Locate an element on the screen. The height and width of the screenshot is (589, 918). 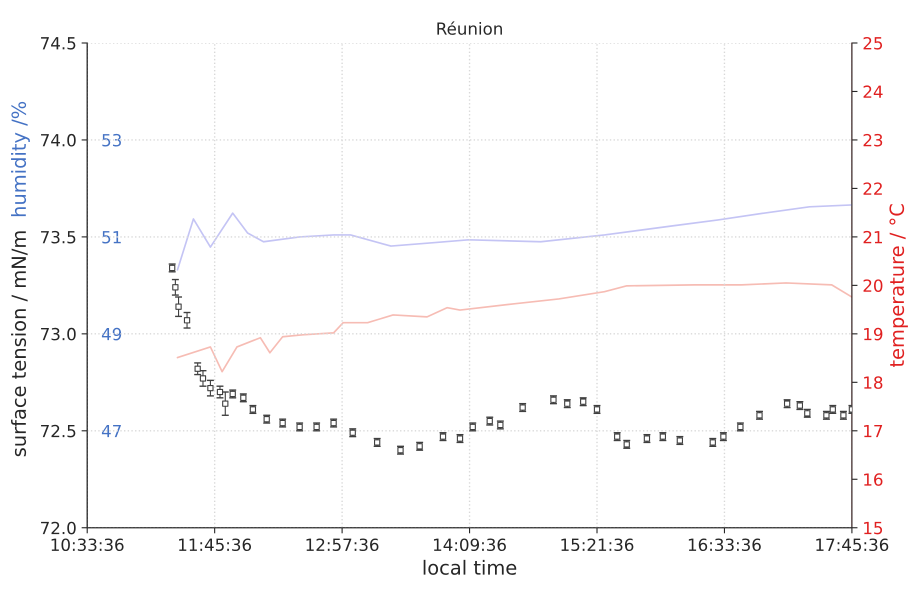
y2-tick-label: 18 is located at coordinates (873, 382).